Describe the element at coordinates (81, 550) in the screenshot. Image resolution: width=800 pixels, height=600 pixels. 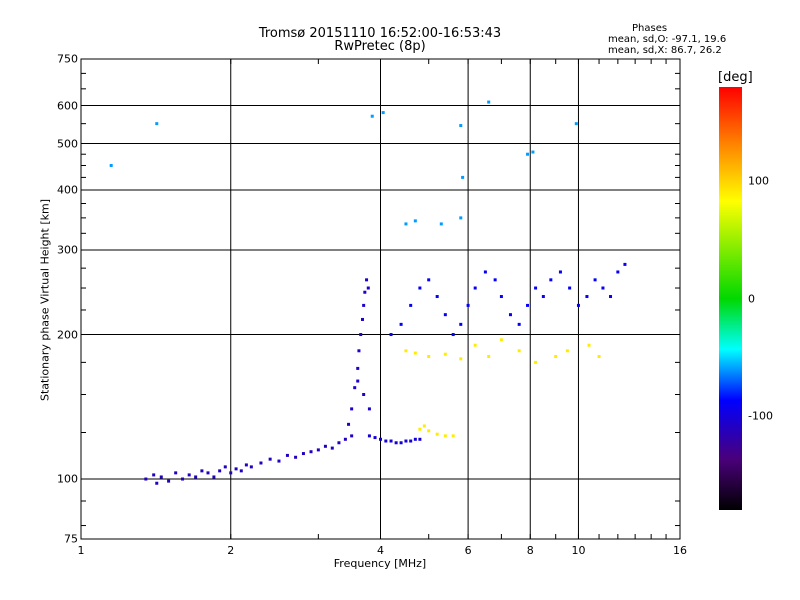
I see `x-tick-label: 1` at that location.